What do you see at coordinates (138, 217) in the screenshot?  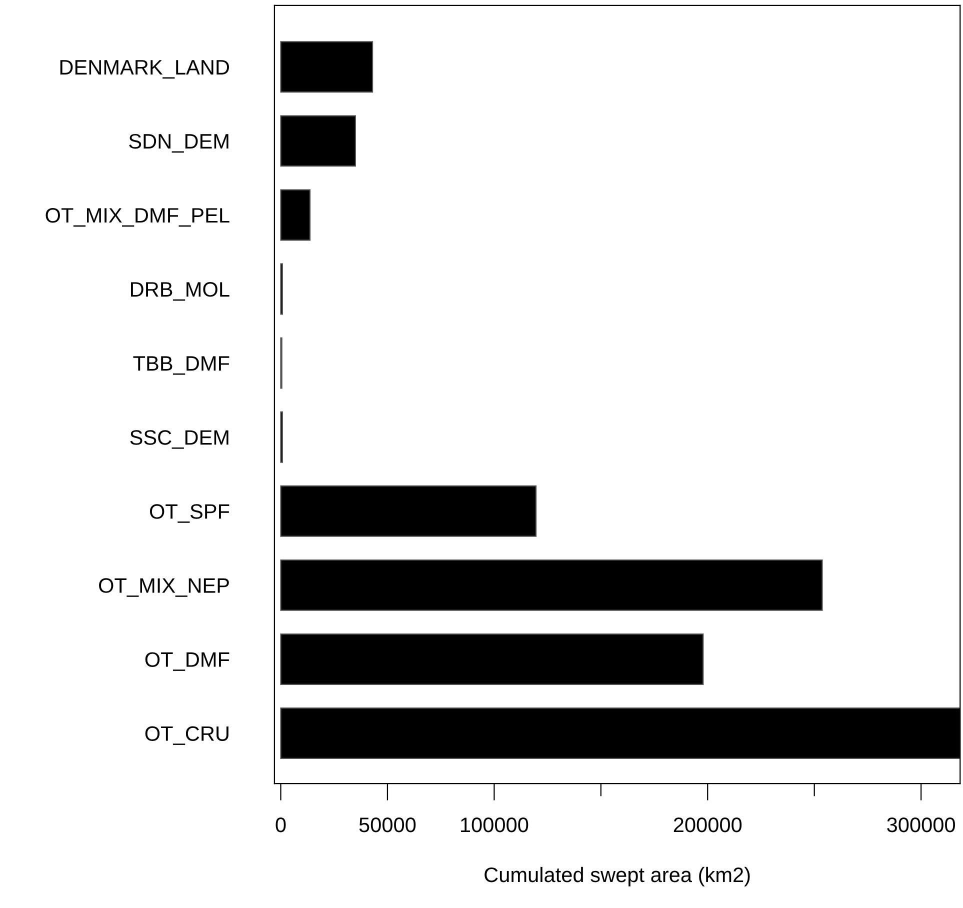 I see `y-tick-label: OT_MIX_DMF_PEL` at bounding box center [138, 217].